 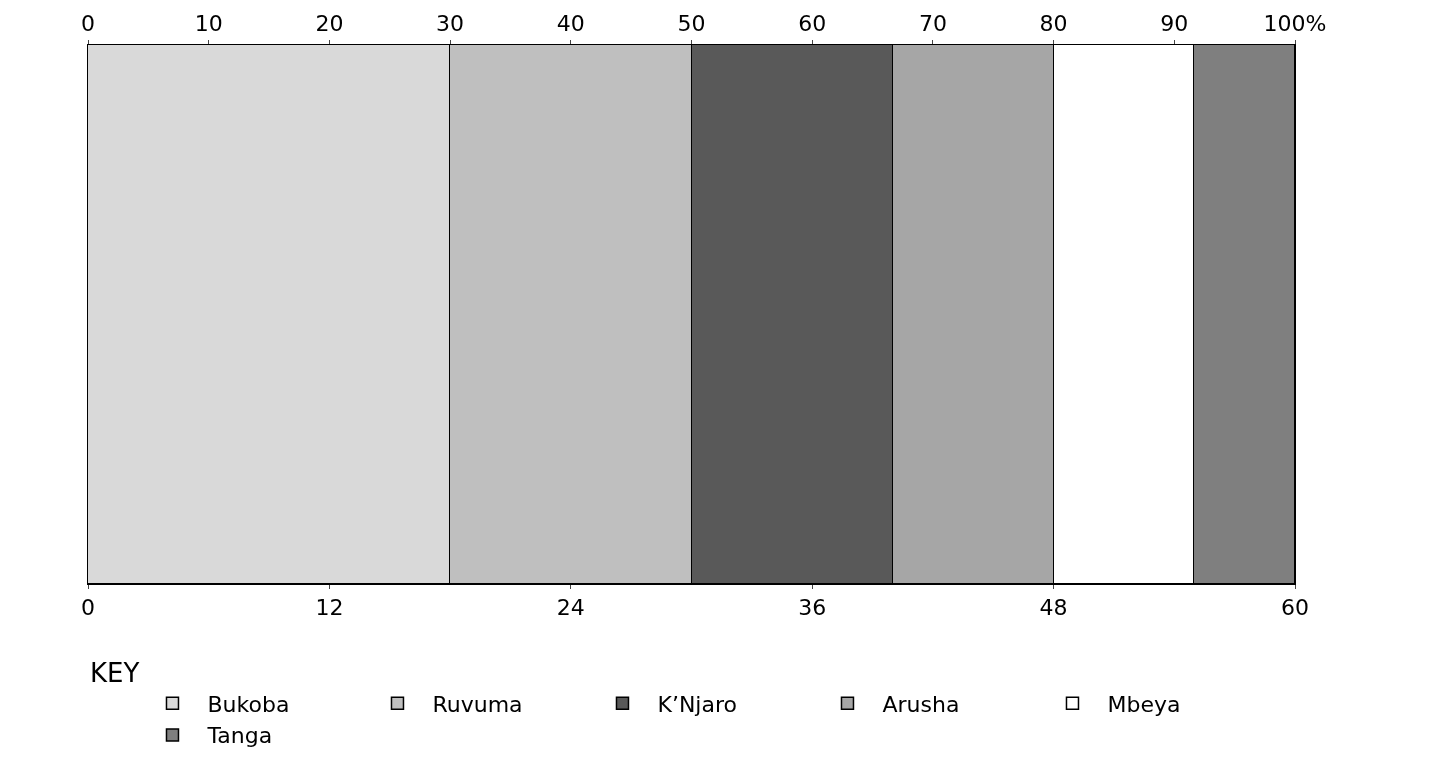 I want to click on x2-tick-label: 70, so click(x=932, y=24).